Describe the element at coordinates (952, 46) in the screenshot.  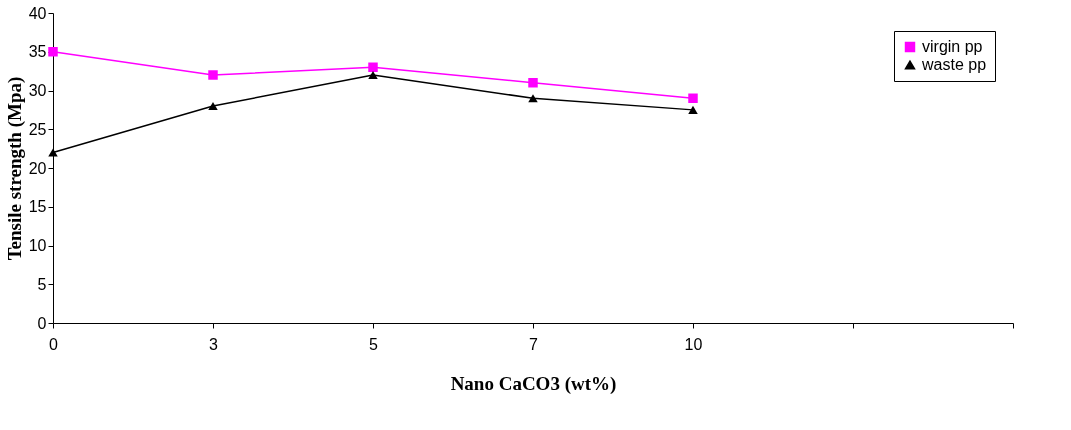
I see `legend-label: virgin pp` at that location.